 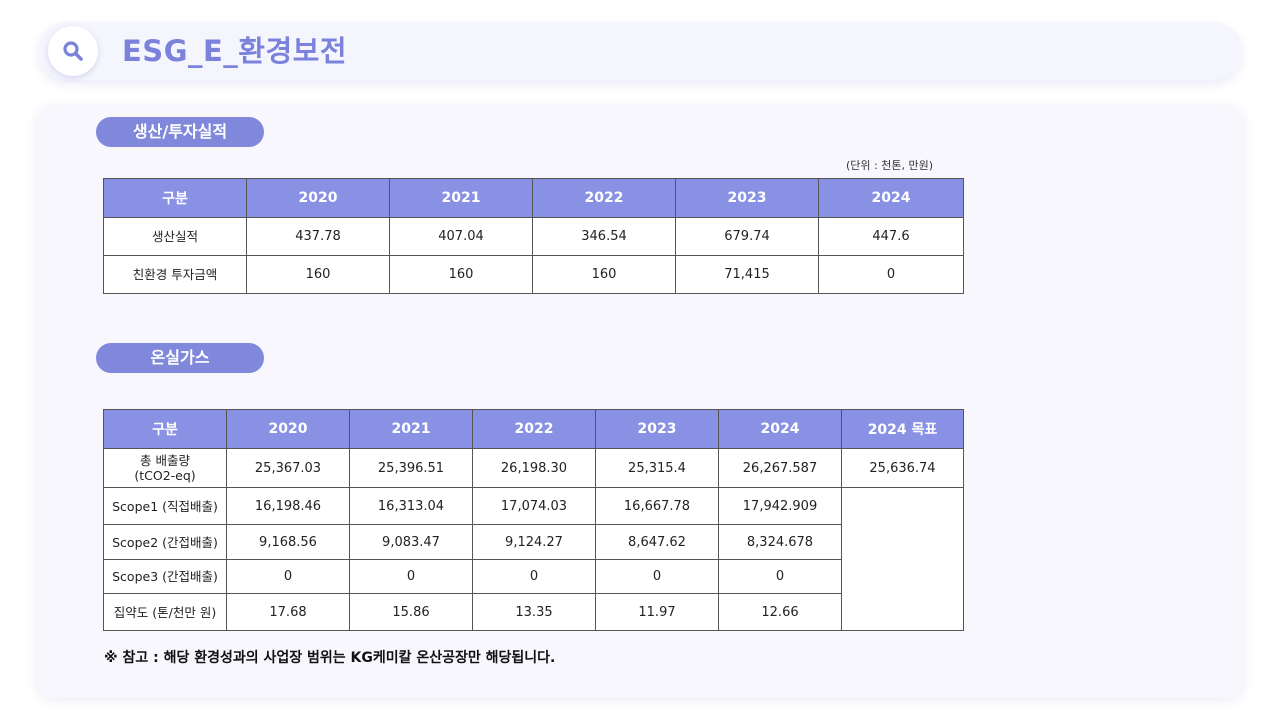 I want to click on table-cell: 346.54, so click(x=604, y=236).